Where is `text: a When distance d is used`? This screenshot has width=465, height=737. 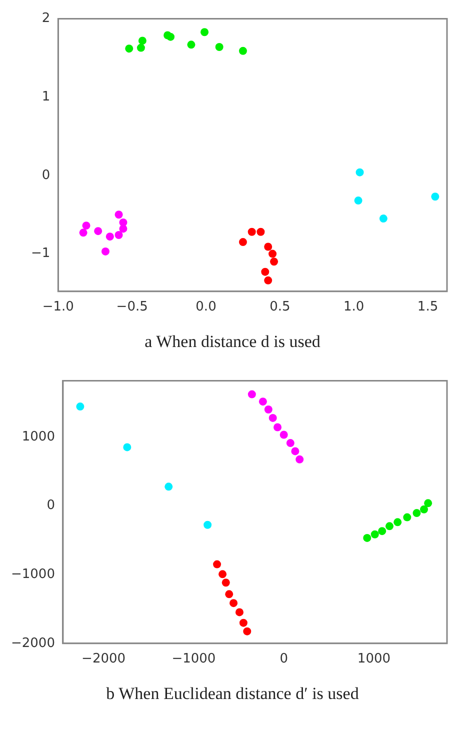 text: a When distance d is used is located at coordinates (233, 342).